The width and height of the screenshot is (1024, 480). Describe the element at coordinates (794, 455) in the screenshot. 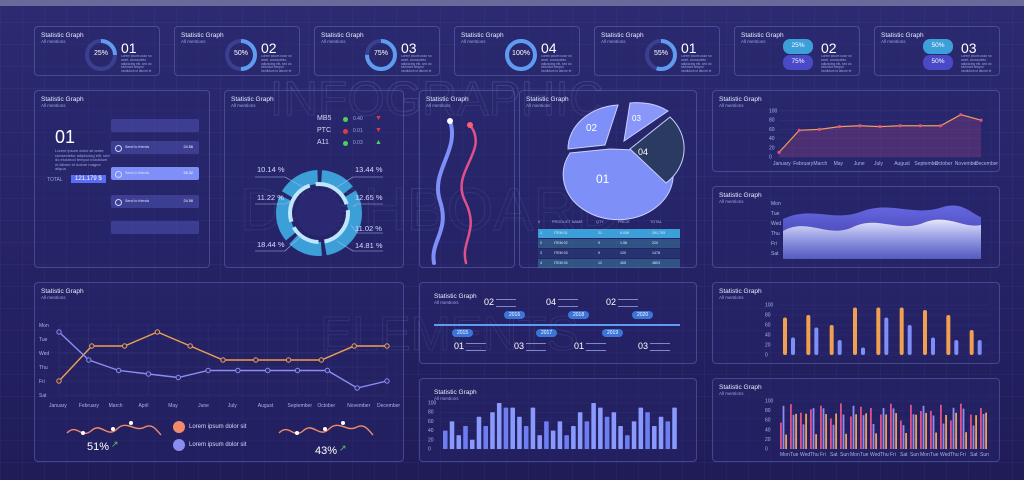

I see `x-tick: Tue` at that location.